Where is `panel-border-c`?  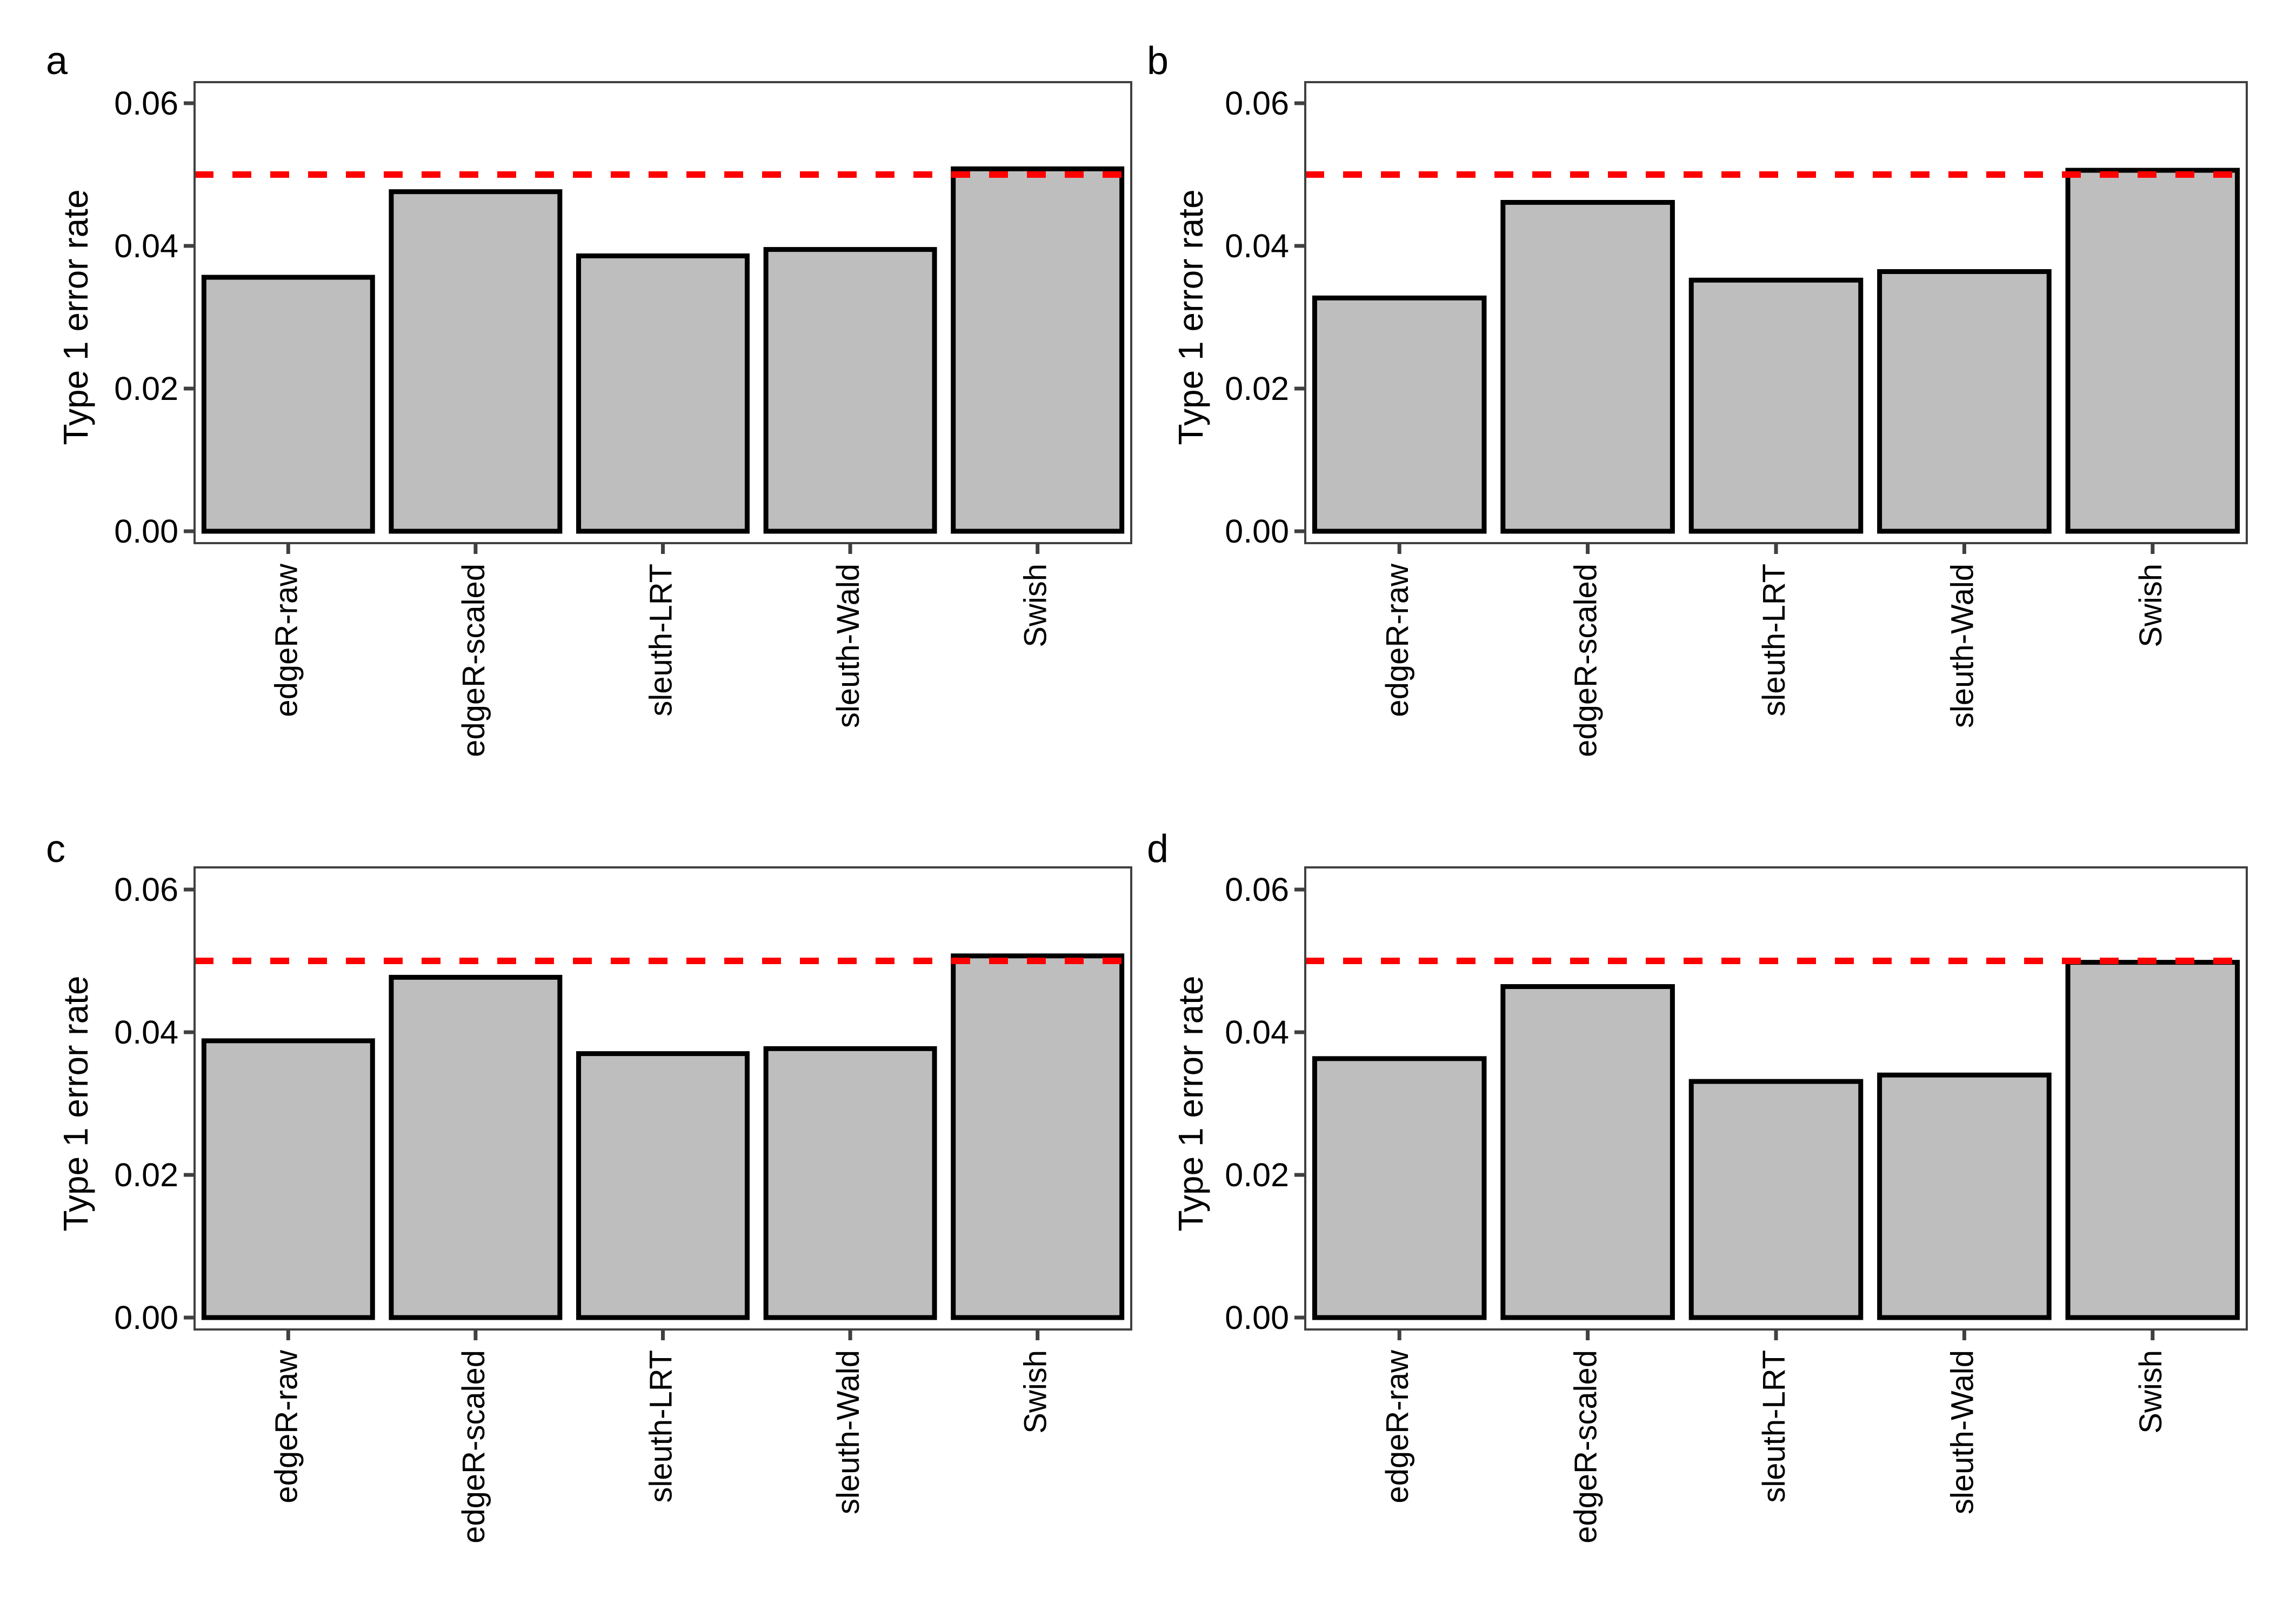 panel-border-c is located at coordinates (662, 1098).